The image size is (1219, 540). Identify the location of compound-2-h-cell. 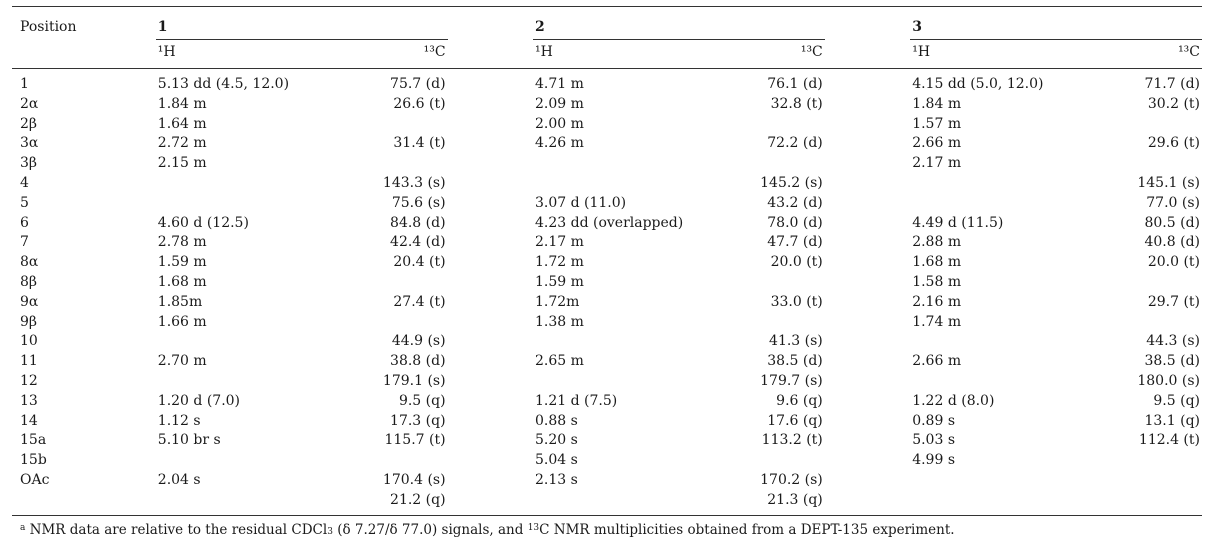
(627, 382).